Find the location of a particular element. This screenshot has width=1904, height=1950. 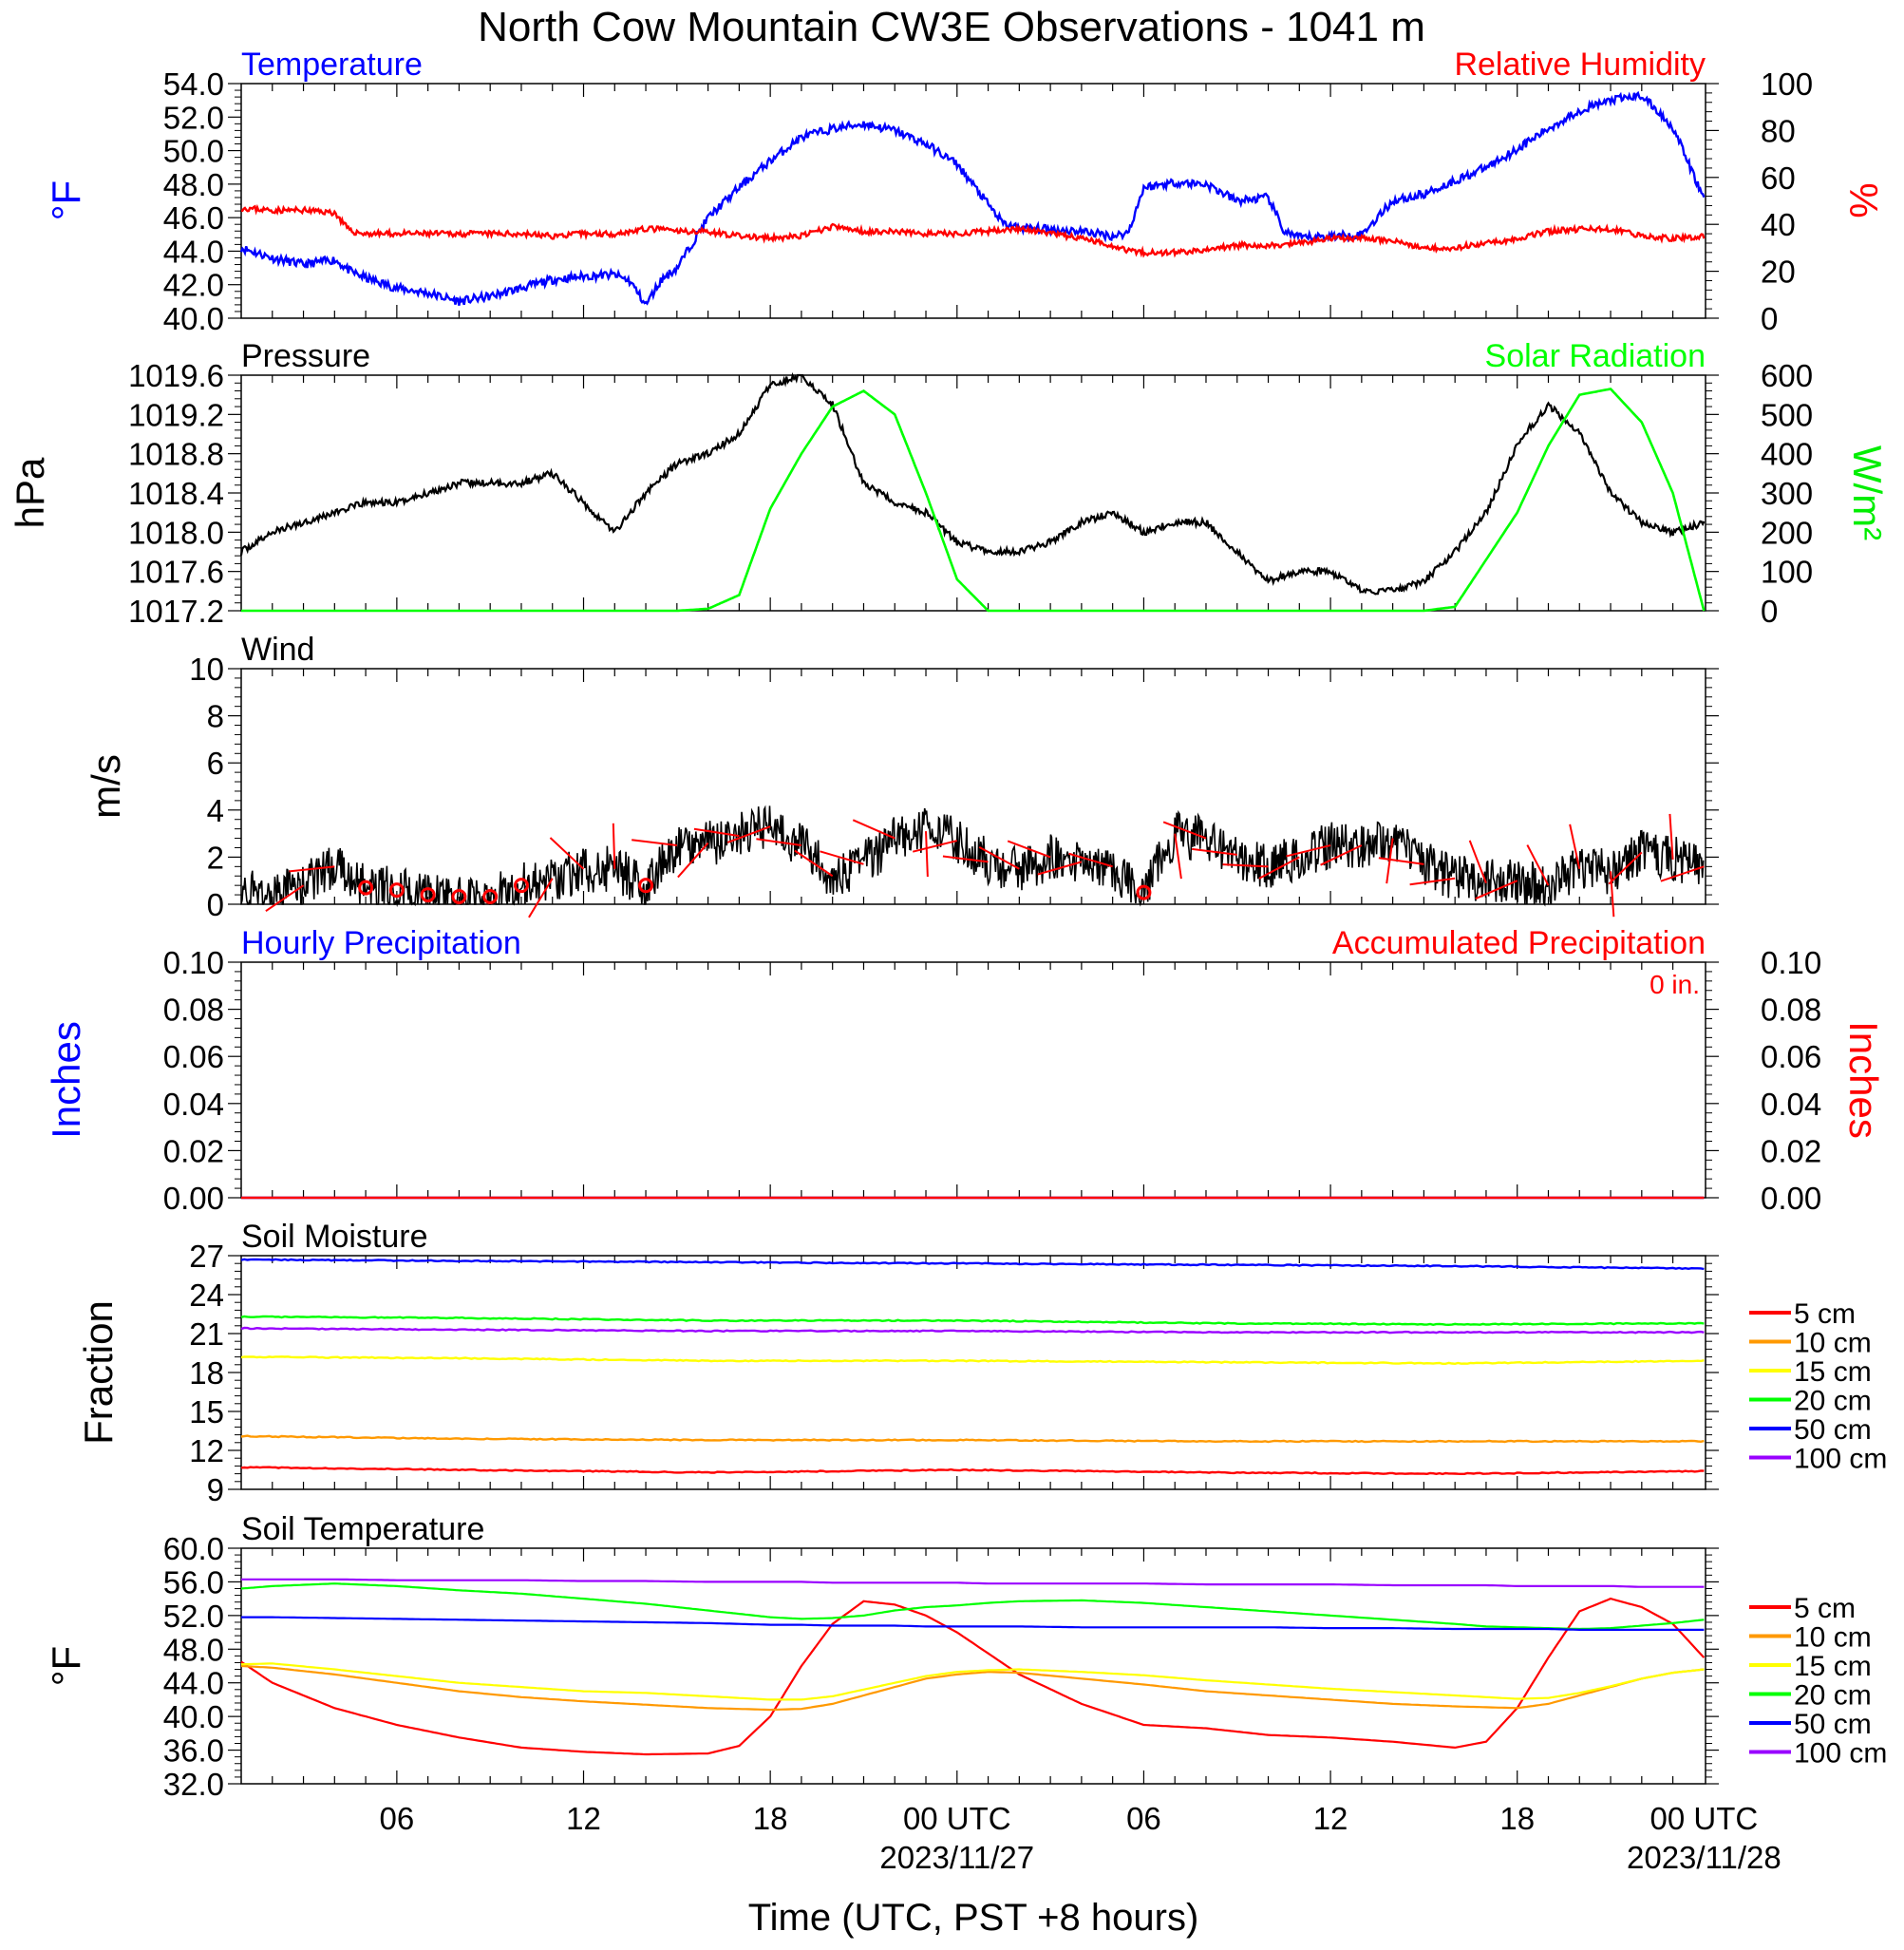

series-humidity is located at coordinates (973, 230).